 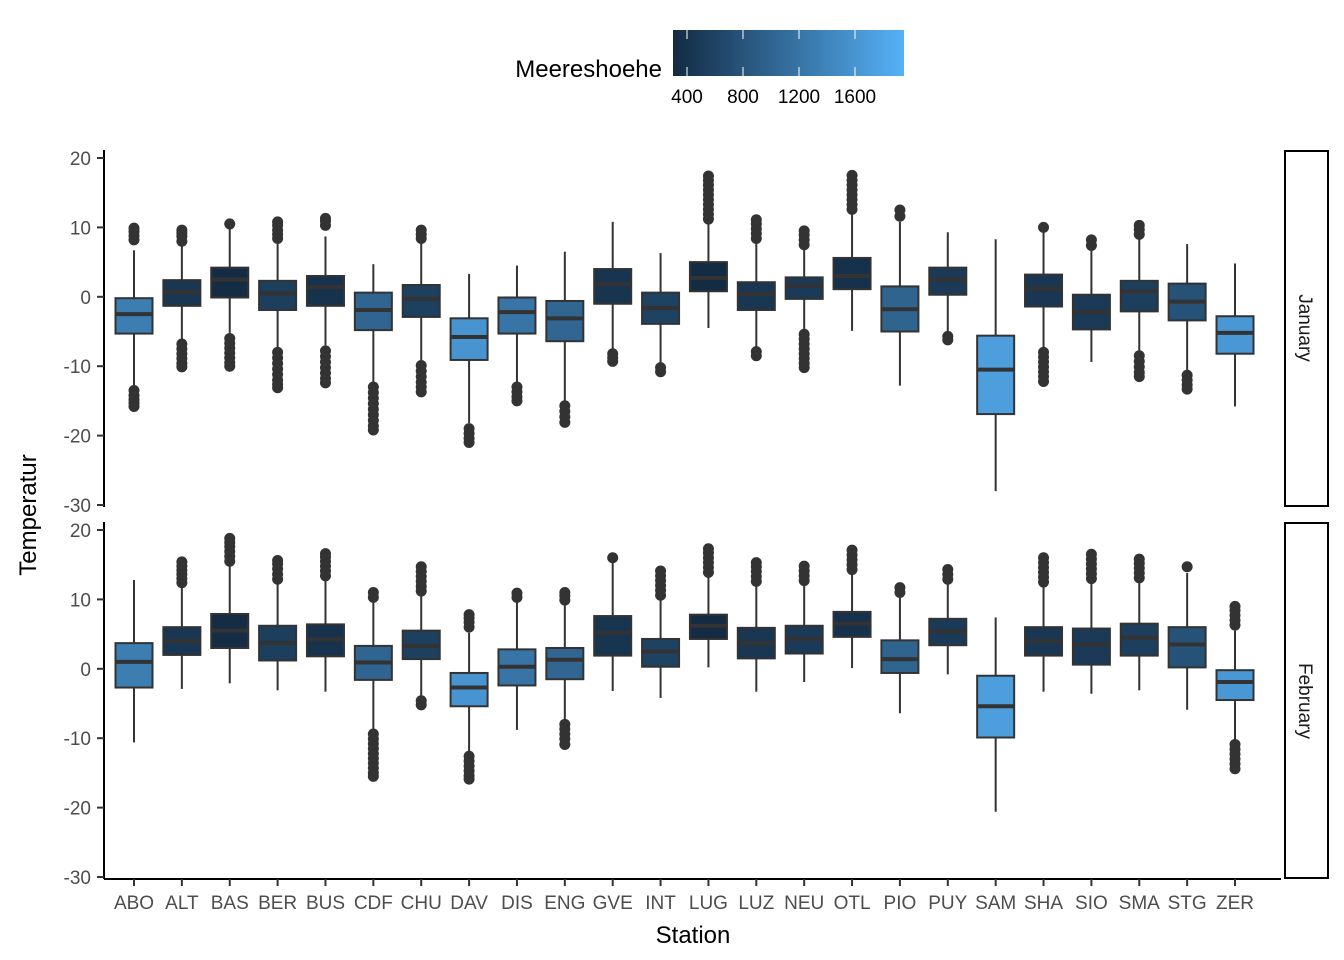 I want to click on x-tick-label: ZER, so click(x=1235, y=903).